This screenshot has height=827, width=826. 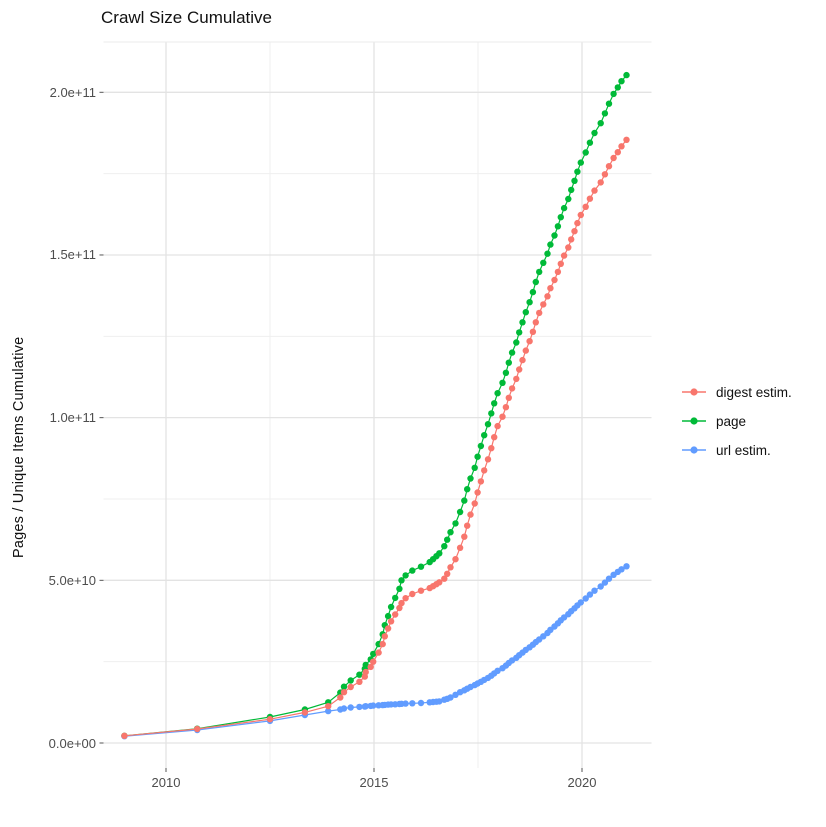 What do you see at coordinates (186, 17) in the screenshot?
I see `chart-title: Crawl Size Cumulative` at bounding box center [186, 17].